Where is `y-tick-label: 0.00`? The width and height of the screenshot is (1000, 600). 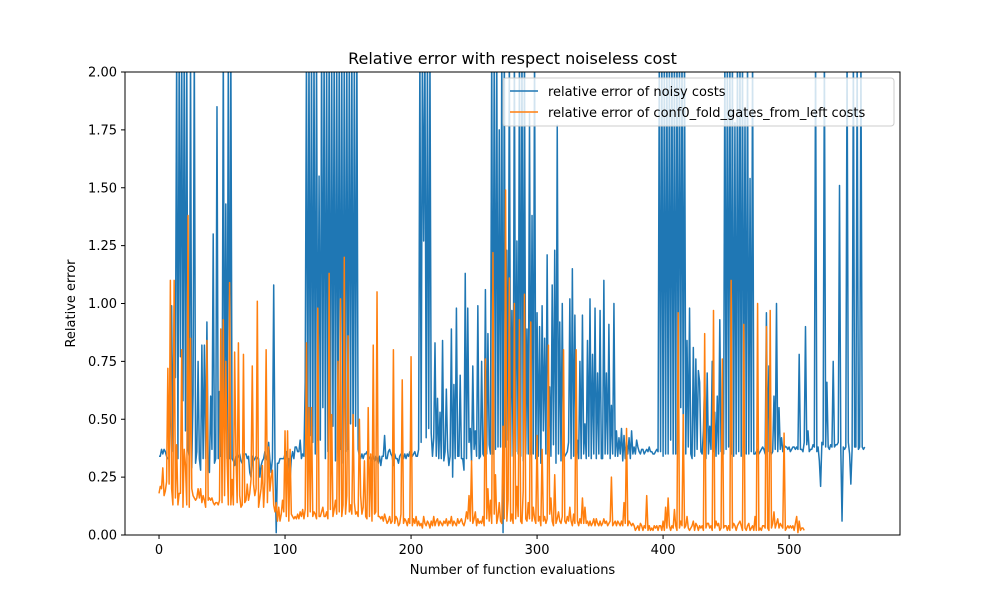
y-tick-label: 0.00 is located at coordinates (102, 536).